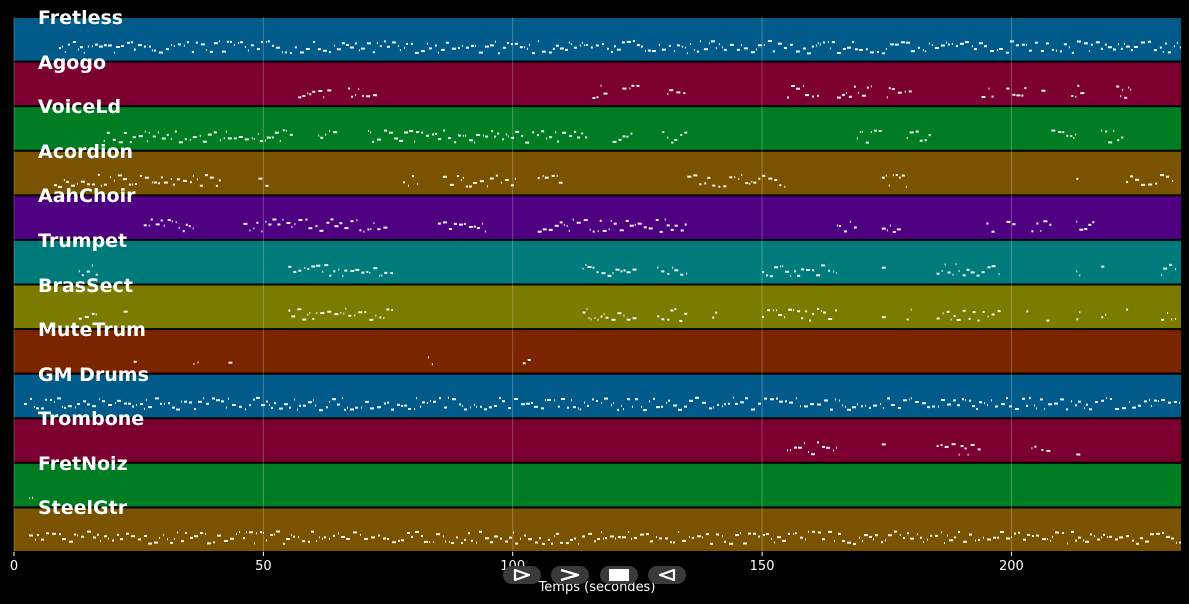 The width and height of the screenshot is (1189, 604). What do you see at coordinates (522, 575) in the screenshot?
I see `play-button` at bounding box center [522, 575].